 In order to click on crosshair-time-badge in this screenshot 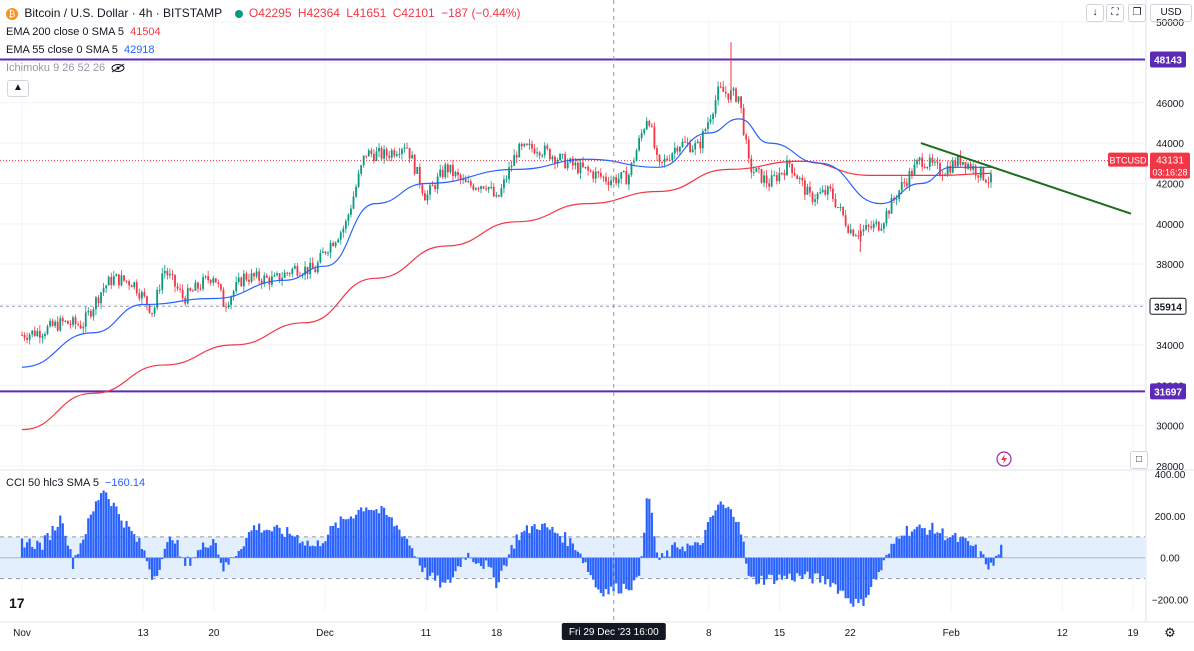, I will do `click(613, 631)`.